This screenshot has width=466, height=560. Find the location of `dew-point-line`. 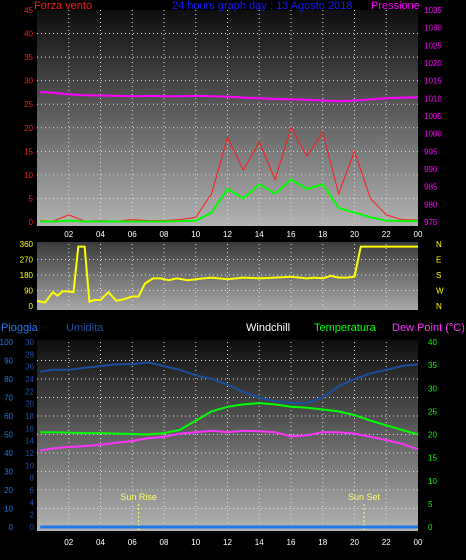

dew-point-line is located at coordinates (229, 440).